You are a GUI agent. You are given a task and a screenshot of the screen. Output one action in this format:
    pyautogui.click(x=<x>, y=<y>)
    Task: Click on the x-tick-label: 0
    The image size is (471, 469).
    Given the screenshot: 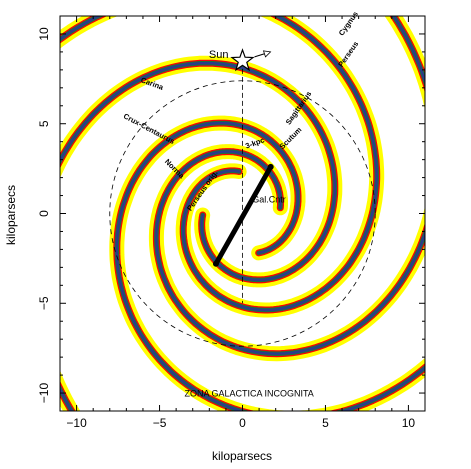 What is the action you would take?
    pyautogui.click(x=242, y=423)
    